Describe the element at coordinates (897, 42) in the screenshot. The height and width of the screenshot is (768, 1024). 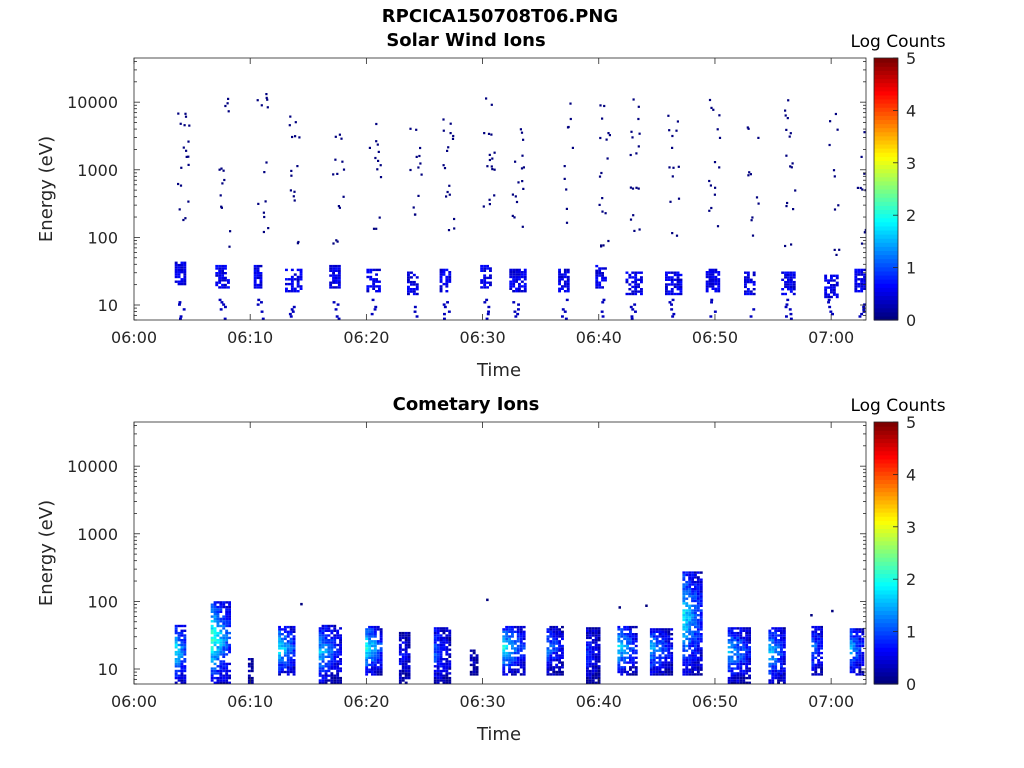
I see `colorbar-label: Log Counts` at that location.